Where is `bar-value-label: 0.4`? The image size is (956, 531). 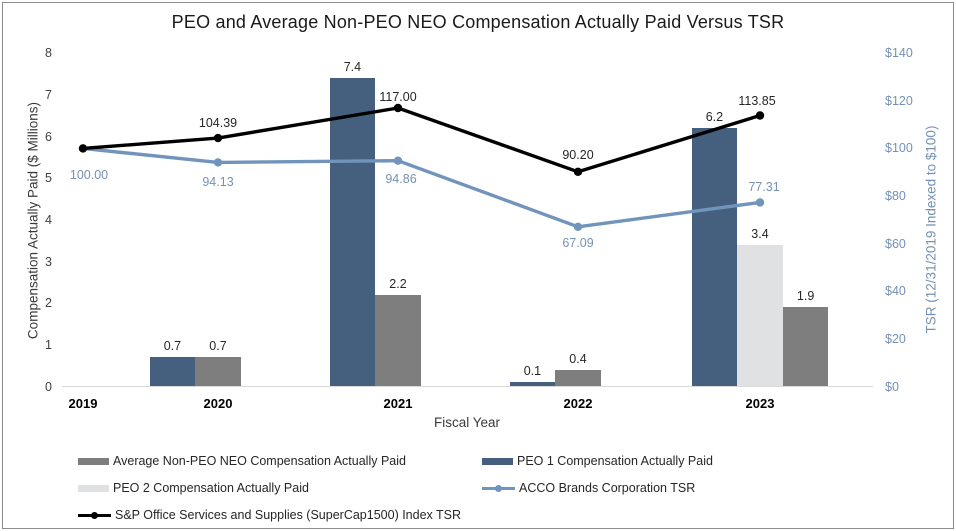
bar-value-label: 0.4 is located at coordinates (578, 358).